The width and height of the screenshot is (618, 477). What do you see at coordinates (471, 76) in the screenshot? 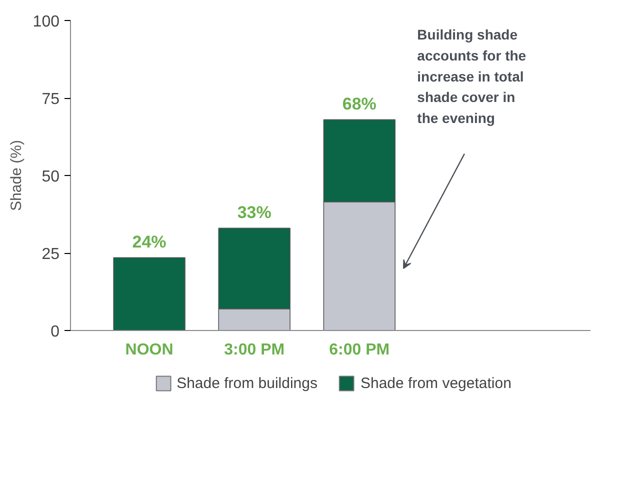
I see `text: Building shade accounts for the increase in total shade cover in the evening` at bounding box center [471, 76].